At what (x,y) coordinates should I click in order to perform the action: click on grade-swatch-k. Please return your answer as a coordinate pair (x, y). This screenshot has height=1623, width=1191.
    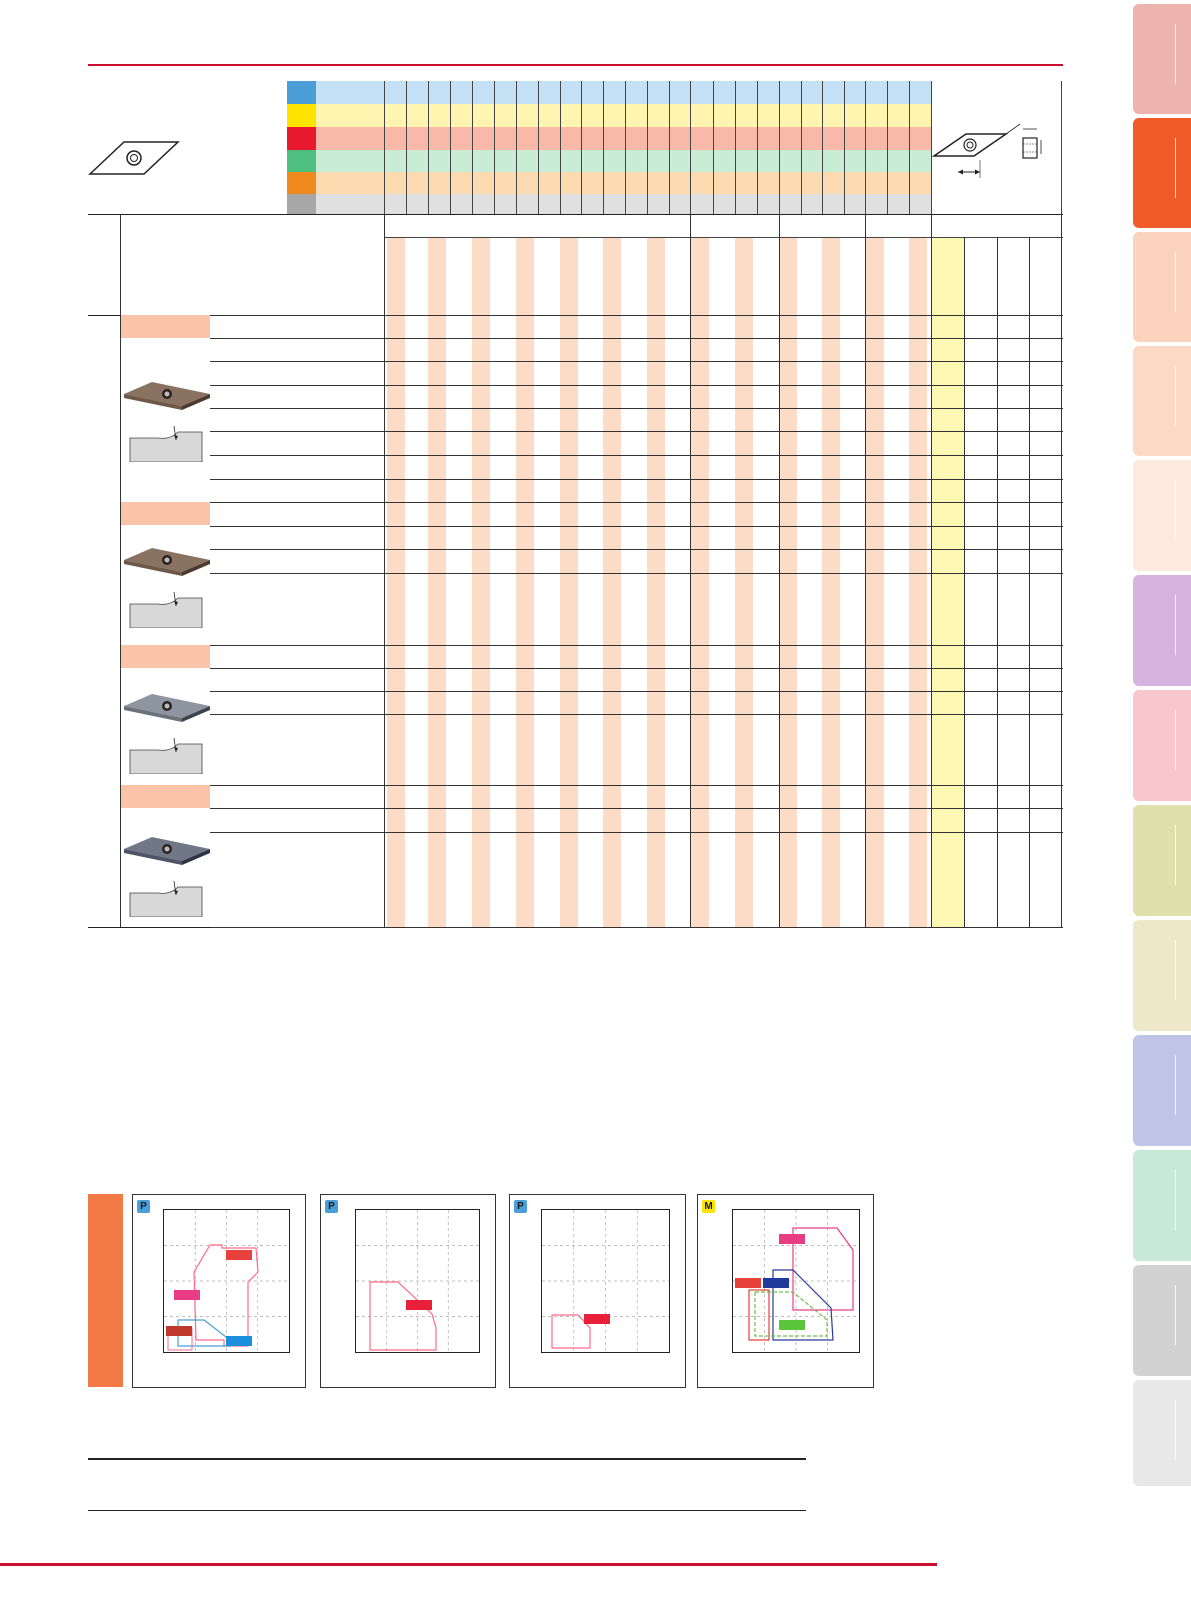
    Looking at the image, I should click on (301, 138).